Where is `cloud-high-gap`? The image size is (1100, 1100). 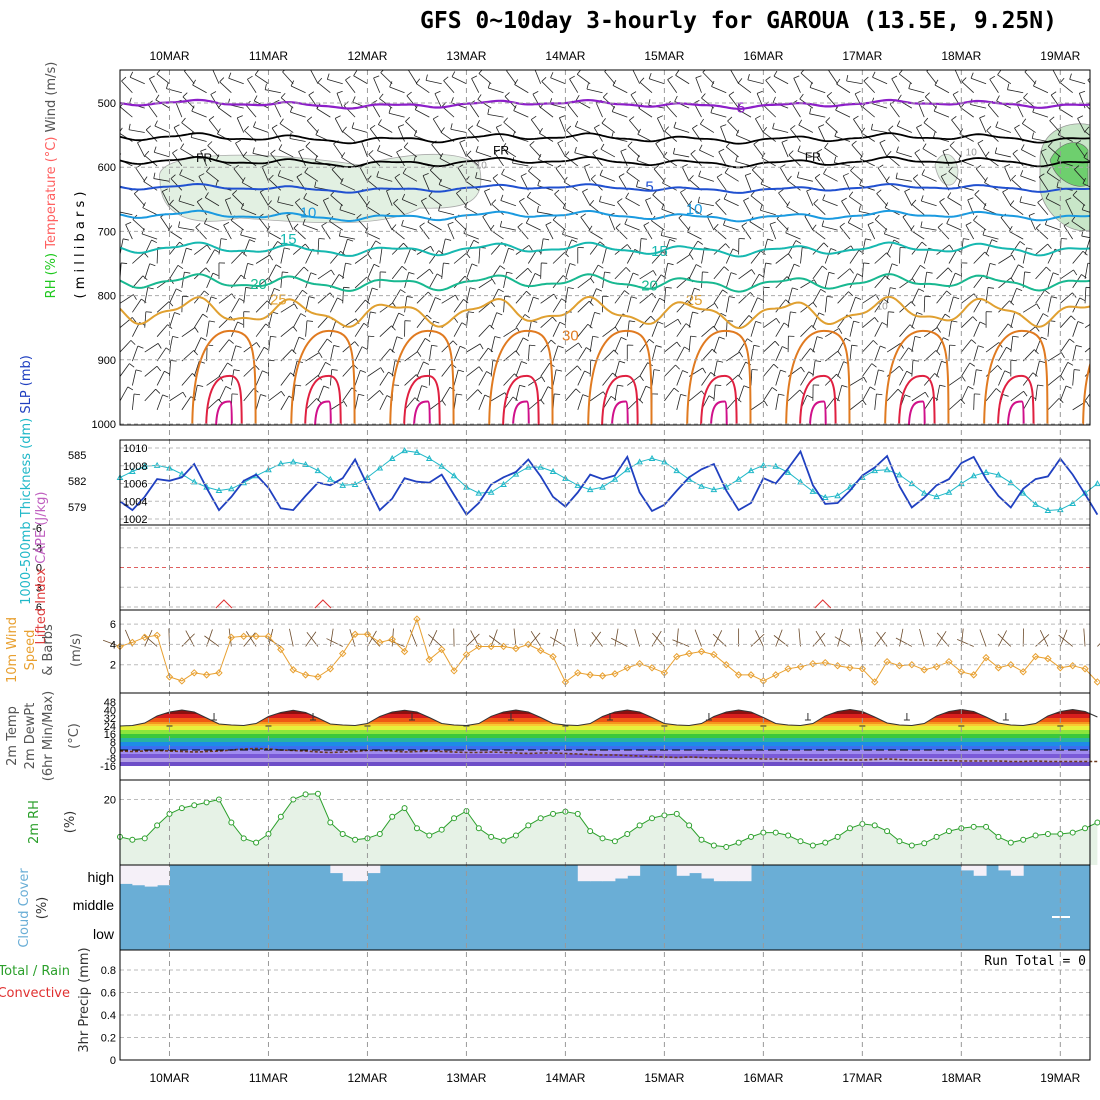 cloud-high-gap is located at coordinates (609, 873).